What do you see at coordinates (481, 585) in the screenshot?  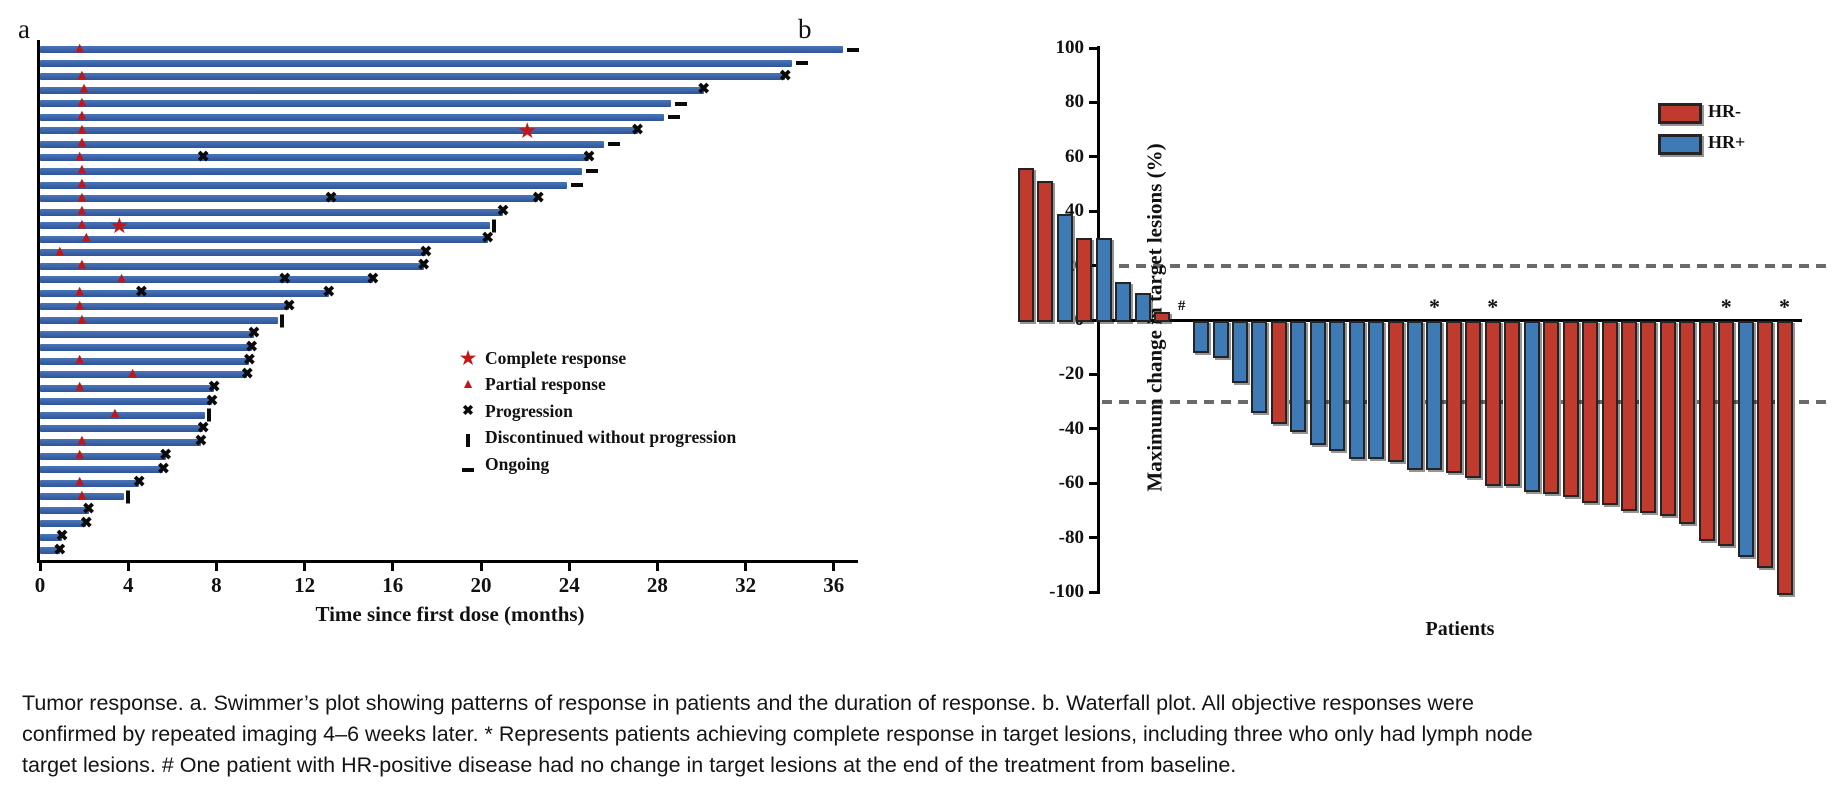 I see `swimmer-x-tick-label: 20` at bounding box center [481, 585].